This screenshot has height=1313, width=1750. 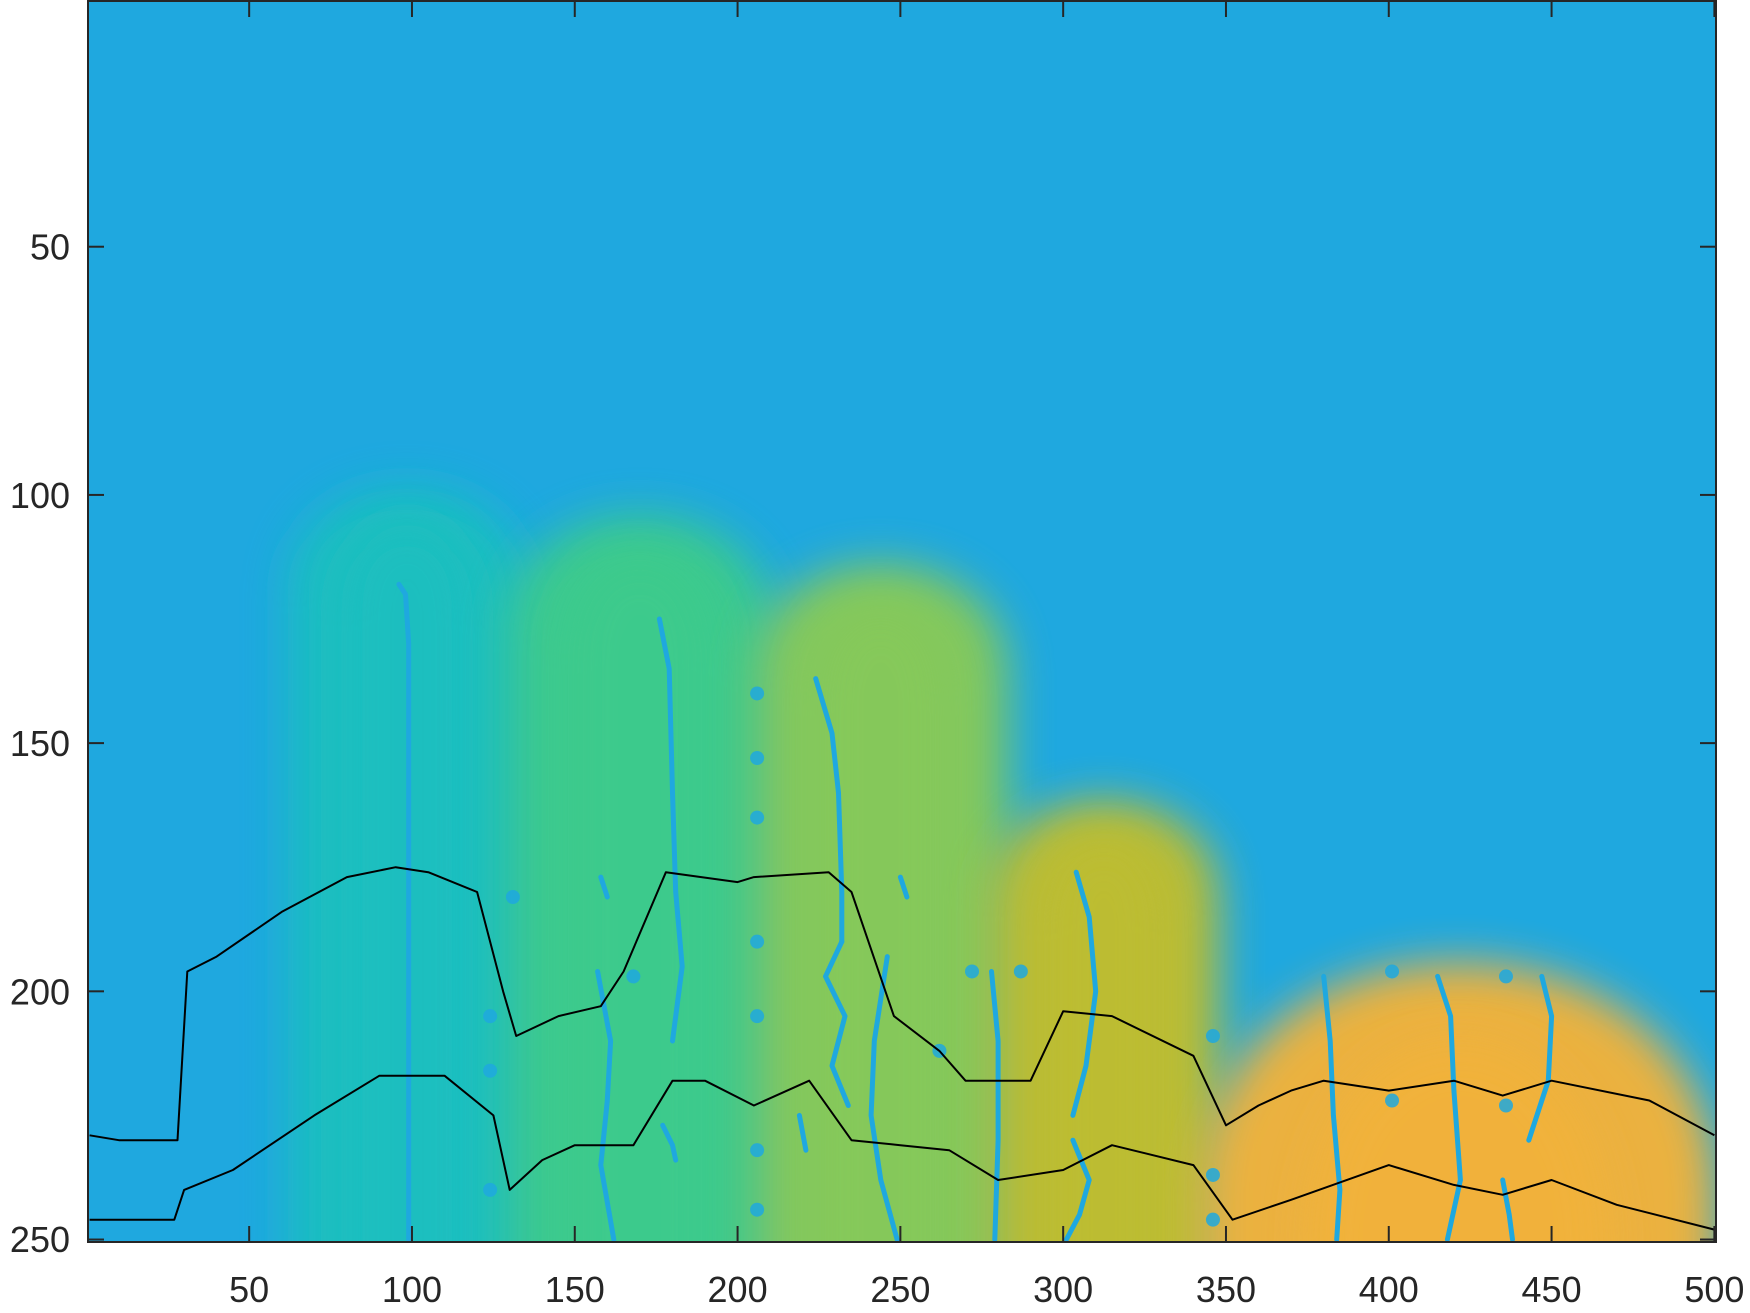 I want to click on y-tick-label-150: 150, so click(x=40, y=743).